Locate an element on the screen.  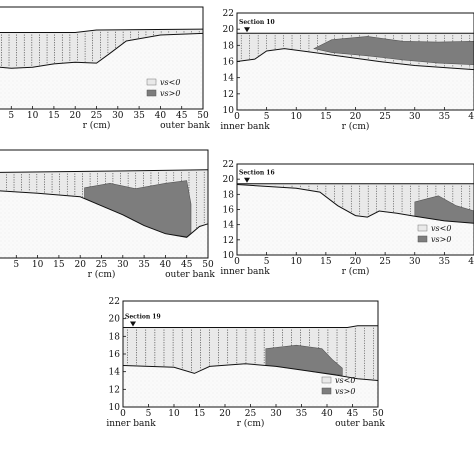
water-region-negative is located at coordinates (101, 49).